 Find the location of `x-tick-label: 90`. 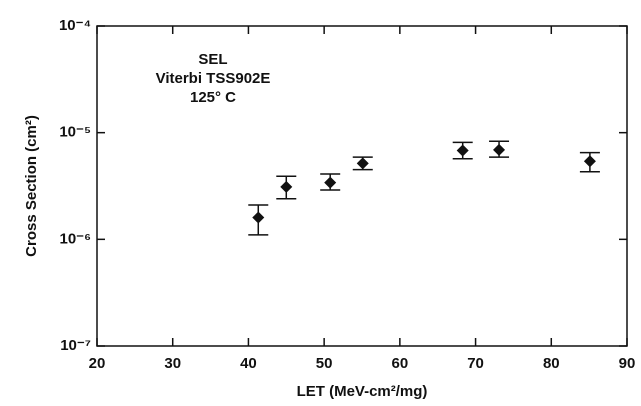

x-tick-label: 90 is located at coordinates (627, 363).